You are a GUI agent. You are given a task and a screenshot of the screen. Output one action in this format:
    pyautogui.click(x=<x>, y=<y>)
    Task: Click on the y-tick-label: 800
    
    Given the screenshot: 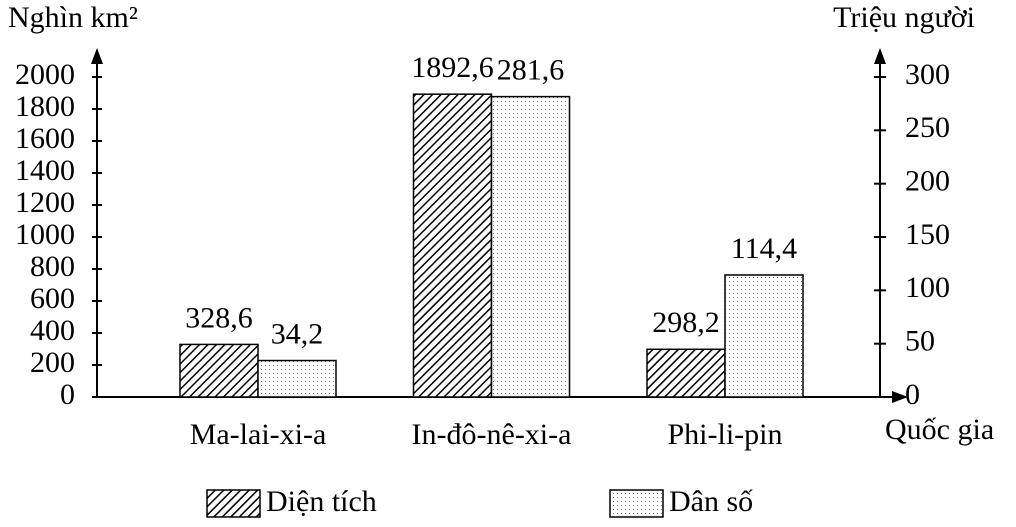 What is the action you would take?
    pyautogui.click(x=52, y=266)
    